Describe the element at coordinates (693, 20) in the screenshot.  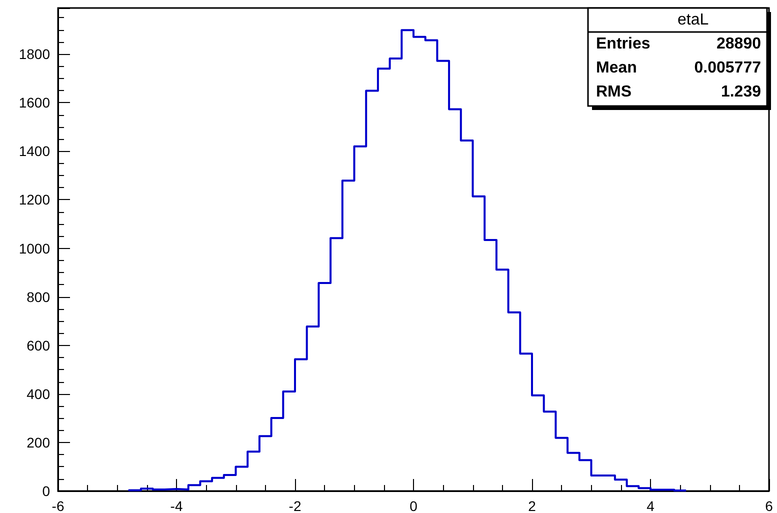
I see `chart-title: etaL` at that location.